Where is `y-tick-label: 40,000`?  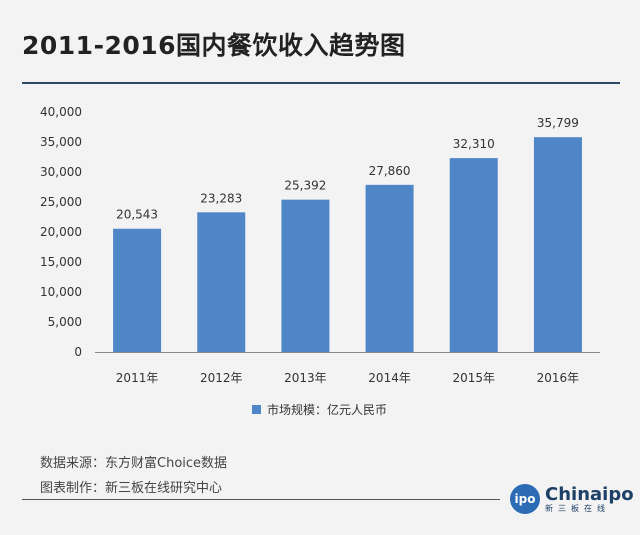
y-tick-label: 40,000 is located at coordinates (61, 112).